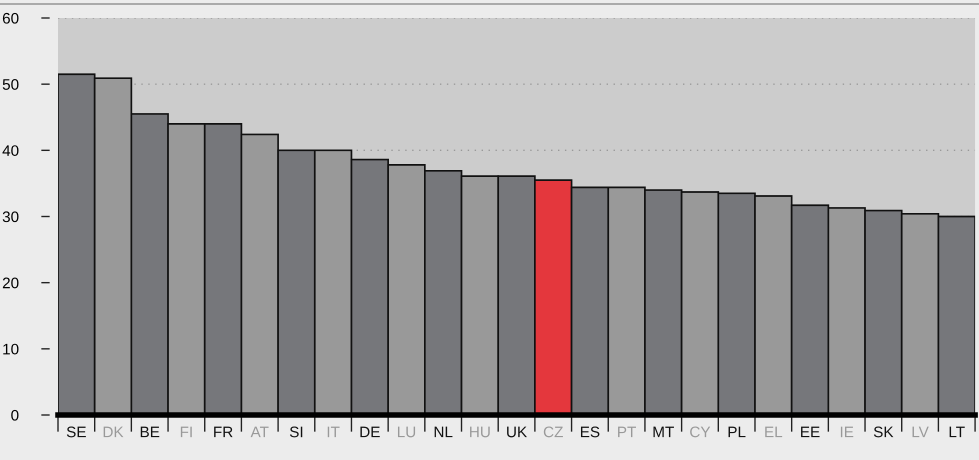  What do you see at coordinates (737, 432) in the screenshot?
I see `x-tick-label: PL` at bounding box center [737, 432].